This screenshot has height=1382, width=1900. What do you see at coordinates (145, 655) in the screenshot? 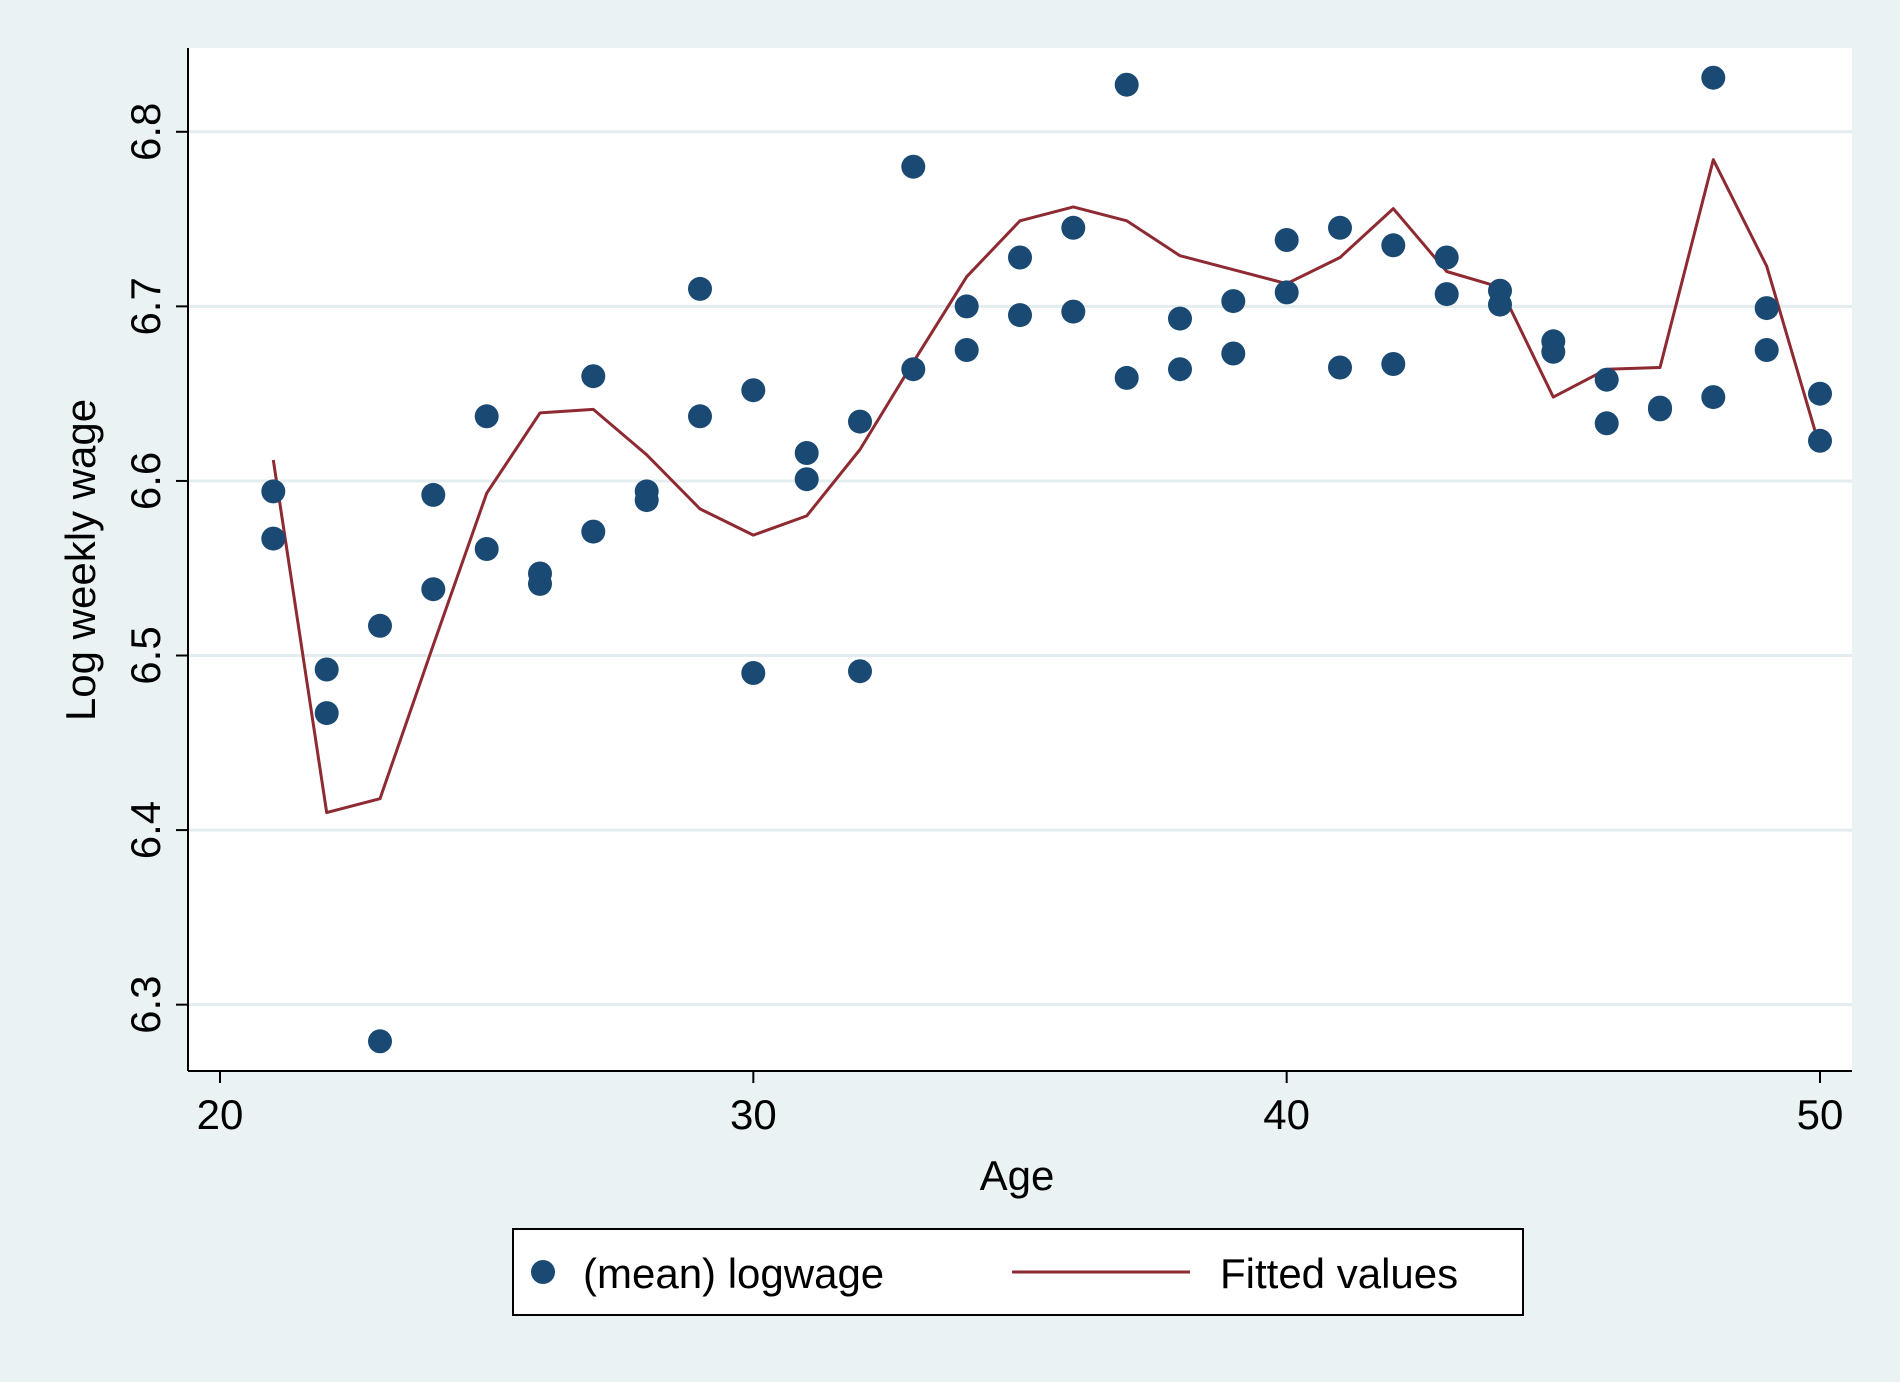
I see `y-tick-label-6.5: 6.5` at bounding box center [145, 655].